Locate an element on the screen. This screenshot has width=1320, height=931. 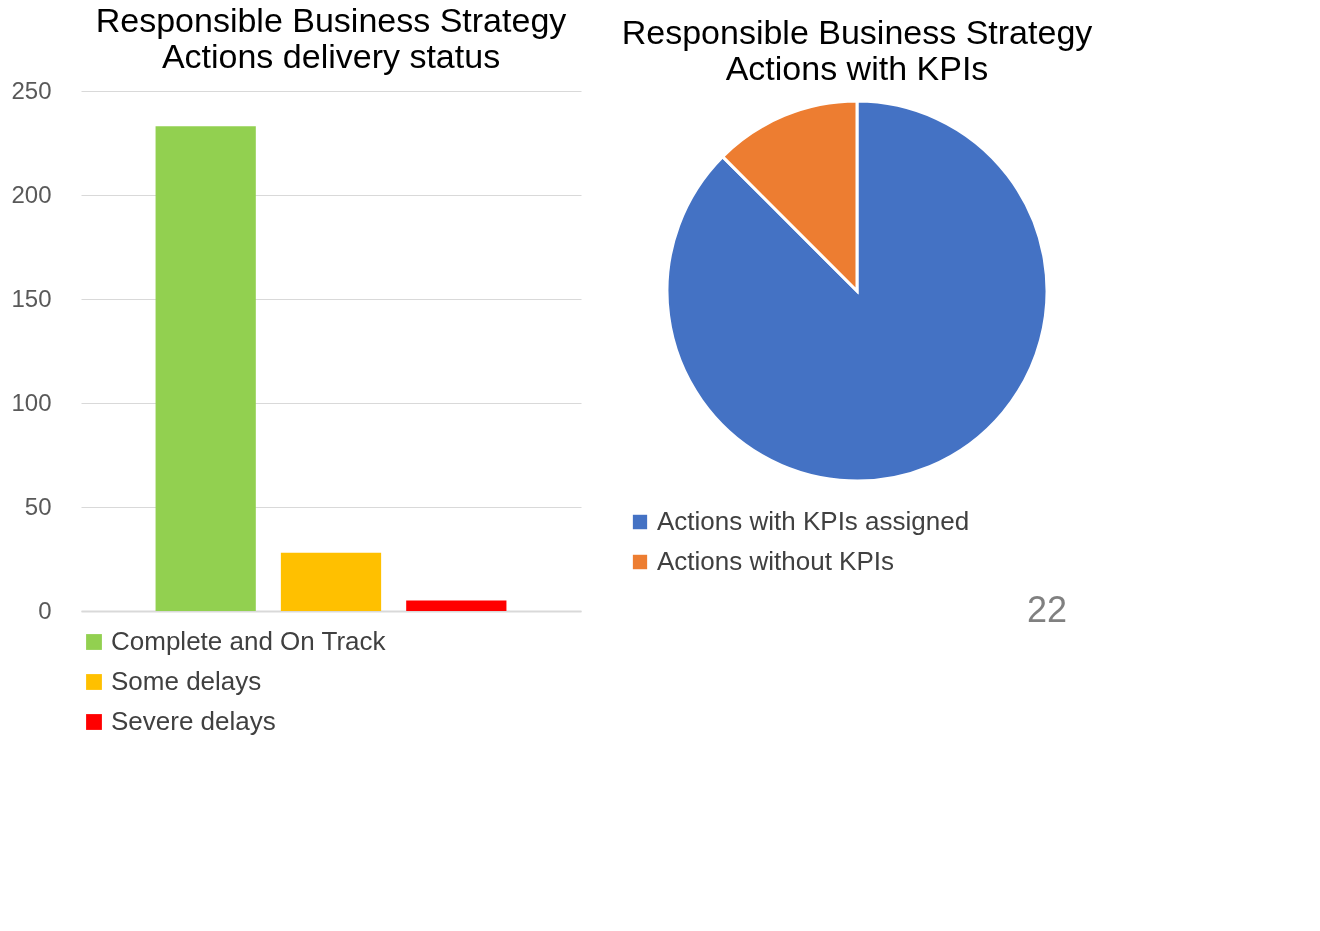
y-tick-label: 250 is located at coordinates (31, 90).